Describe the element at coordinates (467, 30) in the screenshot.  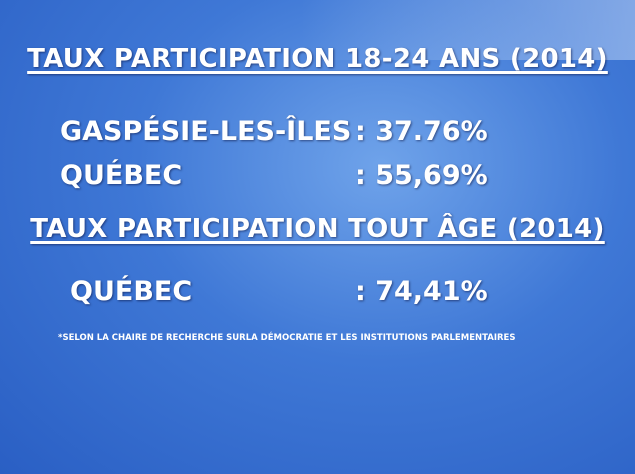
I see `background-glare` at that location.